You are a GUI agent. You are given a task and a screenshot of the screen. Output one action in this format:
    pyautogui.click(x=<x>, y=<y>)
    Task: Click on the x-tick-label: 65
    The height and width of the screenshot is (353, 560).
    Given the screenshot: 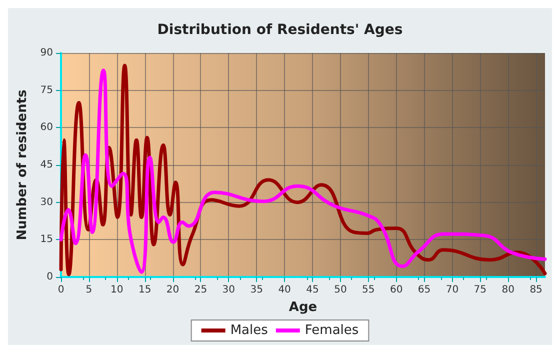 What is the action you would take?
    pyautogui.click(x=424, y=290)
    